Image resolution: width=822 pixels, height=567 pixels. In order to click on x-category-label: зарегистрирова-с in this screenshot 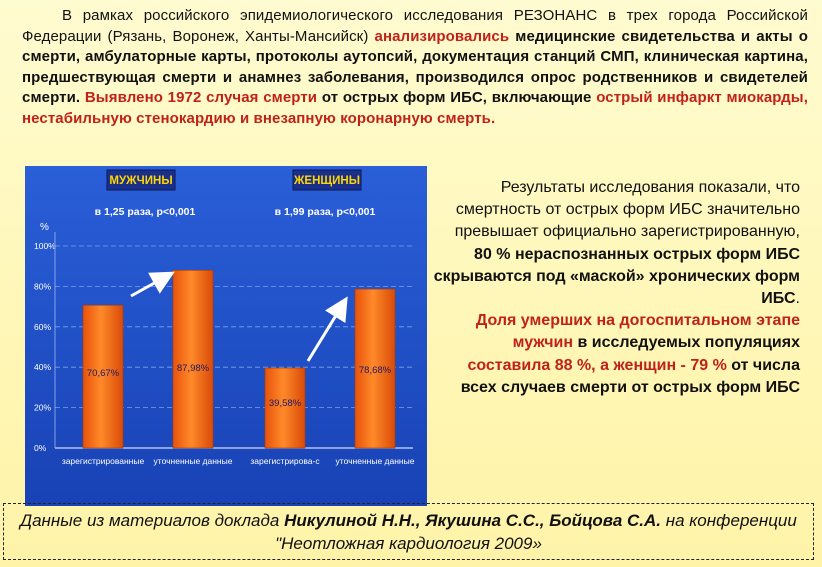, I will do `click(285, 461)`.